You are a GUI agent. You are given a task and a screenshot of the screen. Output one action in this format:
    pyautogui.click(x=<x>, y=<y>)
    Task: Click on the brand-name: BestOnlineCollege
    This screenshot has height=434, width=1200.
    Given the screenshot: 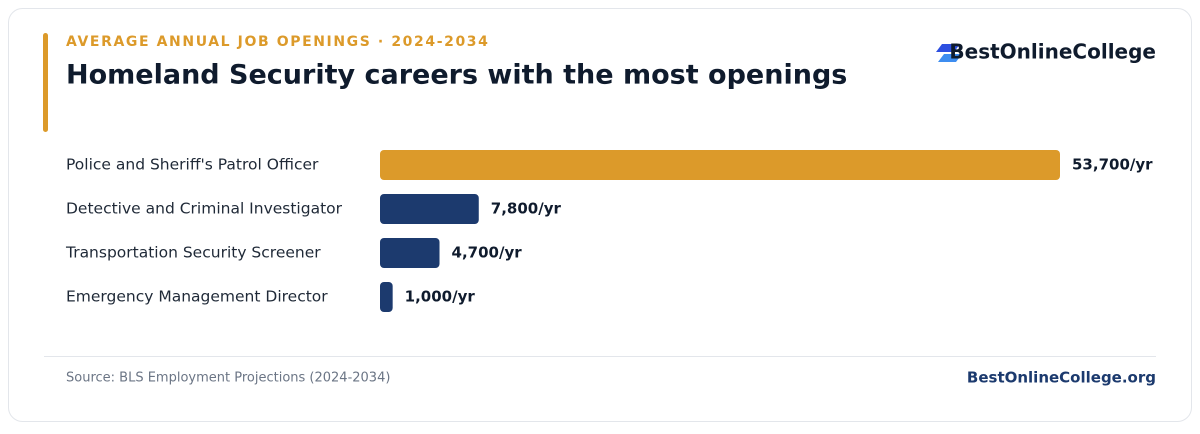 What is the action you would take?
    pyautogui.click(x=1052, y=52)
    